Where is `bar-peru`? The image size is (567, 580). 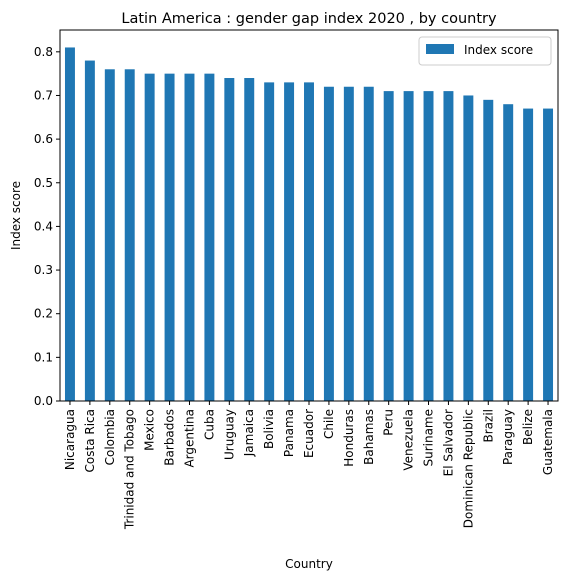
bar-peru is located at coordinates (388, 246).